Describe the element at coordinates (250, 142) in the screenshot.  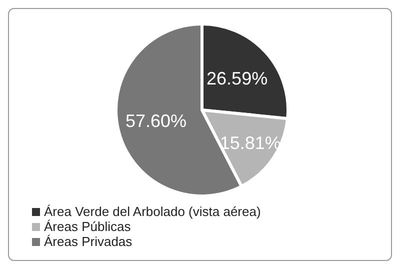
I see `data-label: 15.81%` at that location.